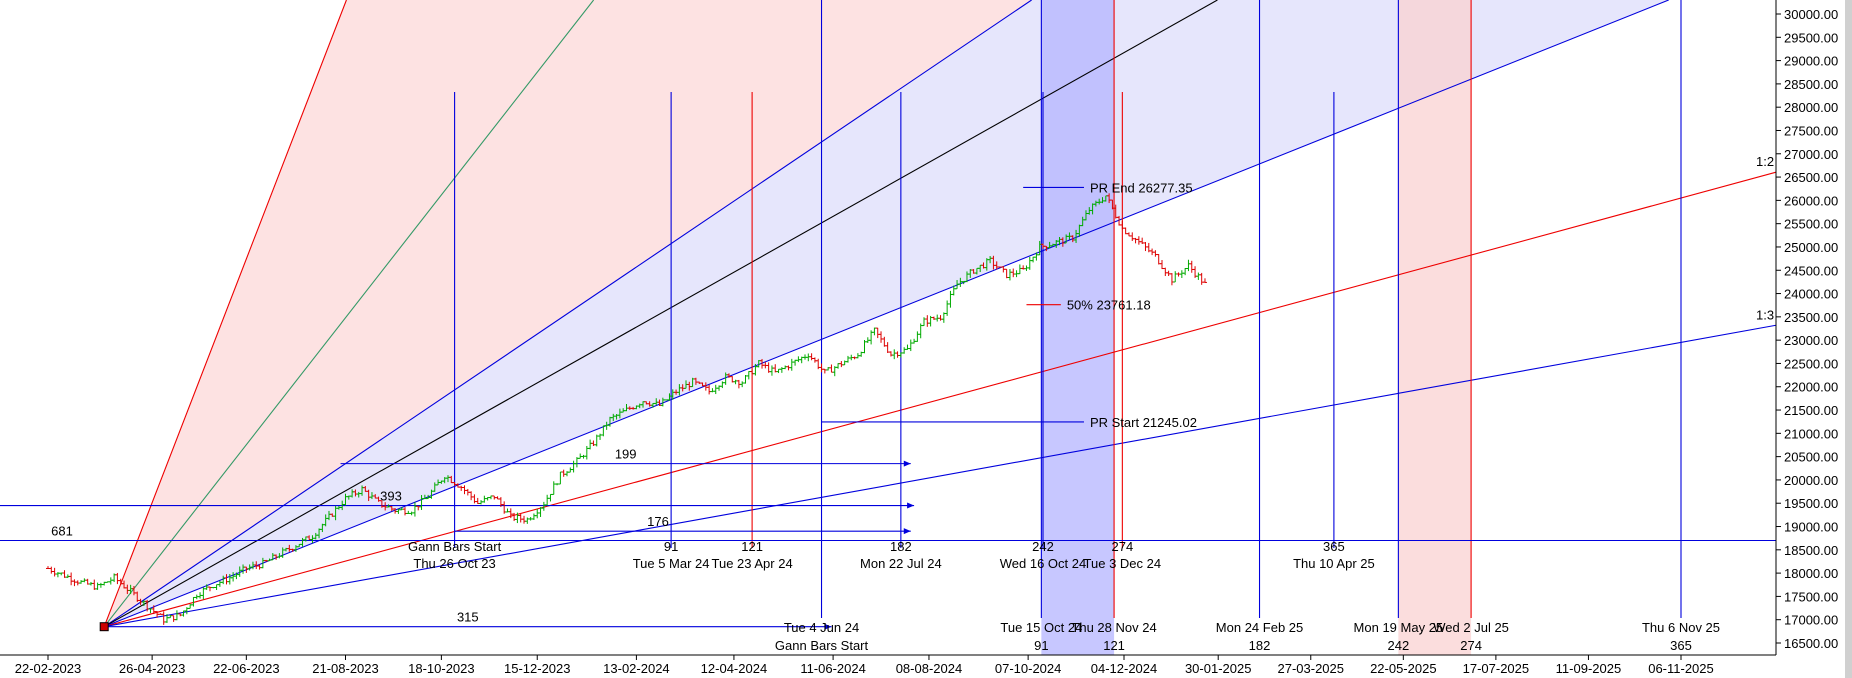  I want to click on x-tick-label: 07-10-2024, so click(1028, 668).